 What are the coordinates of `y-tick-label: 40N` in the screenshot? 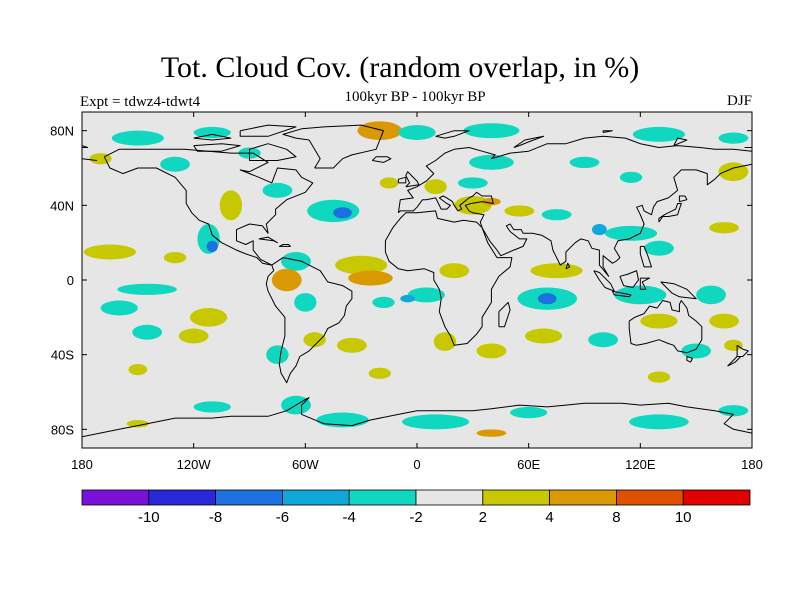 It's located at (62, 205).